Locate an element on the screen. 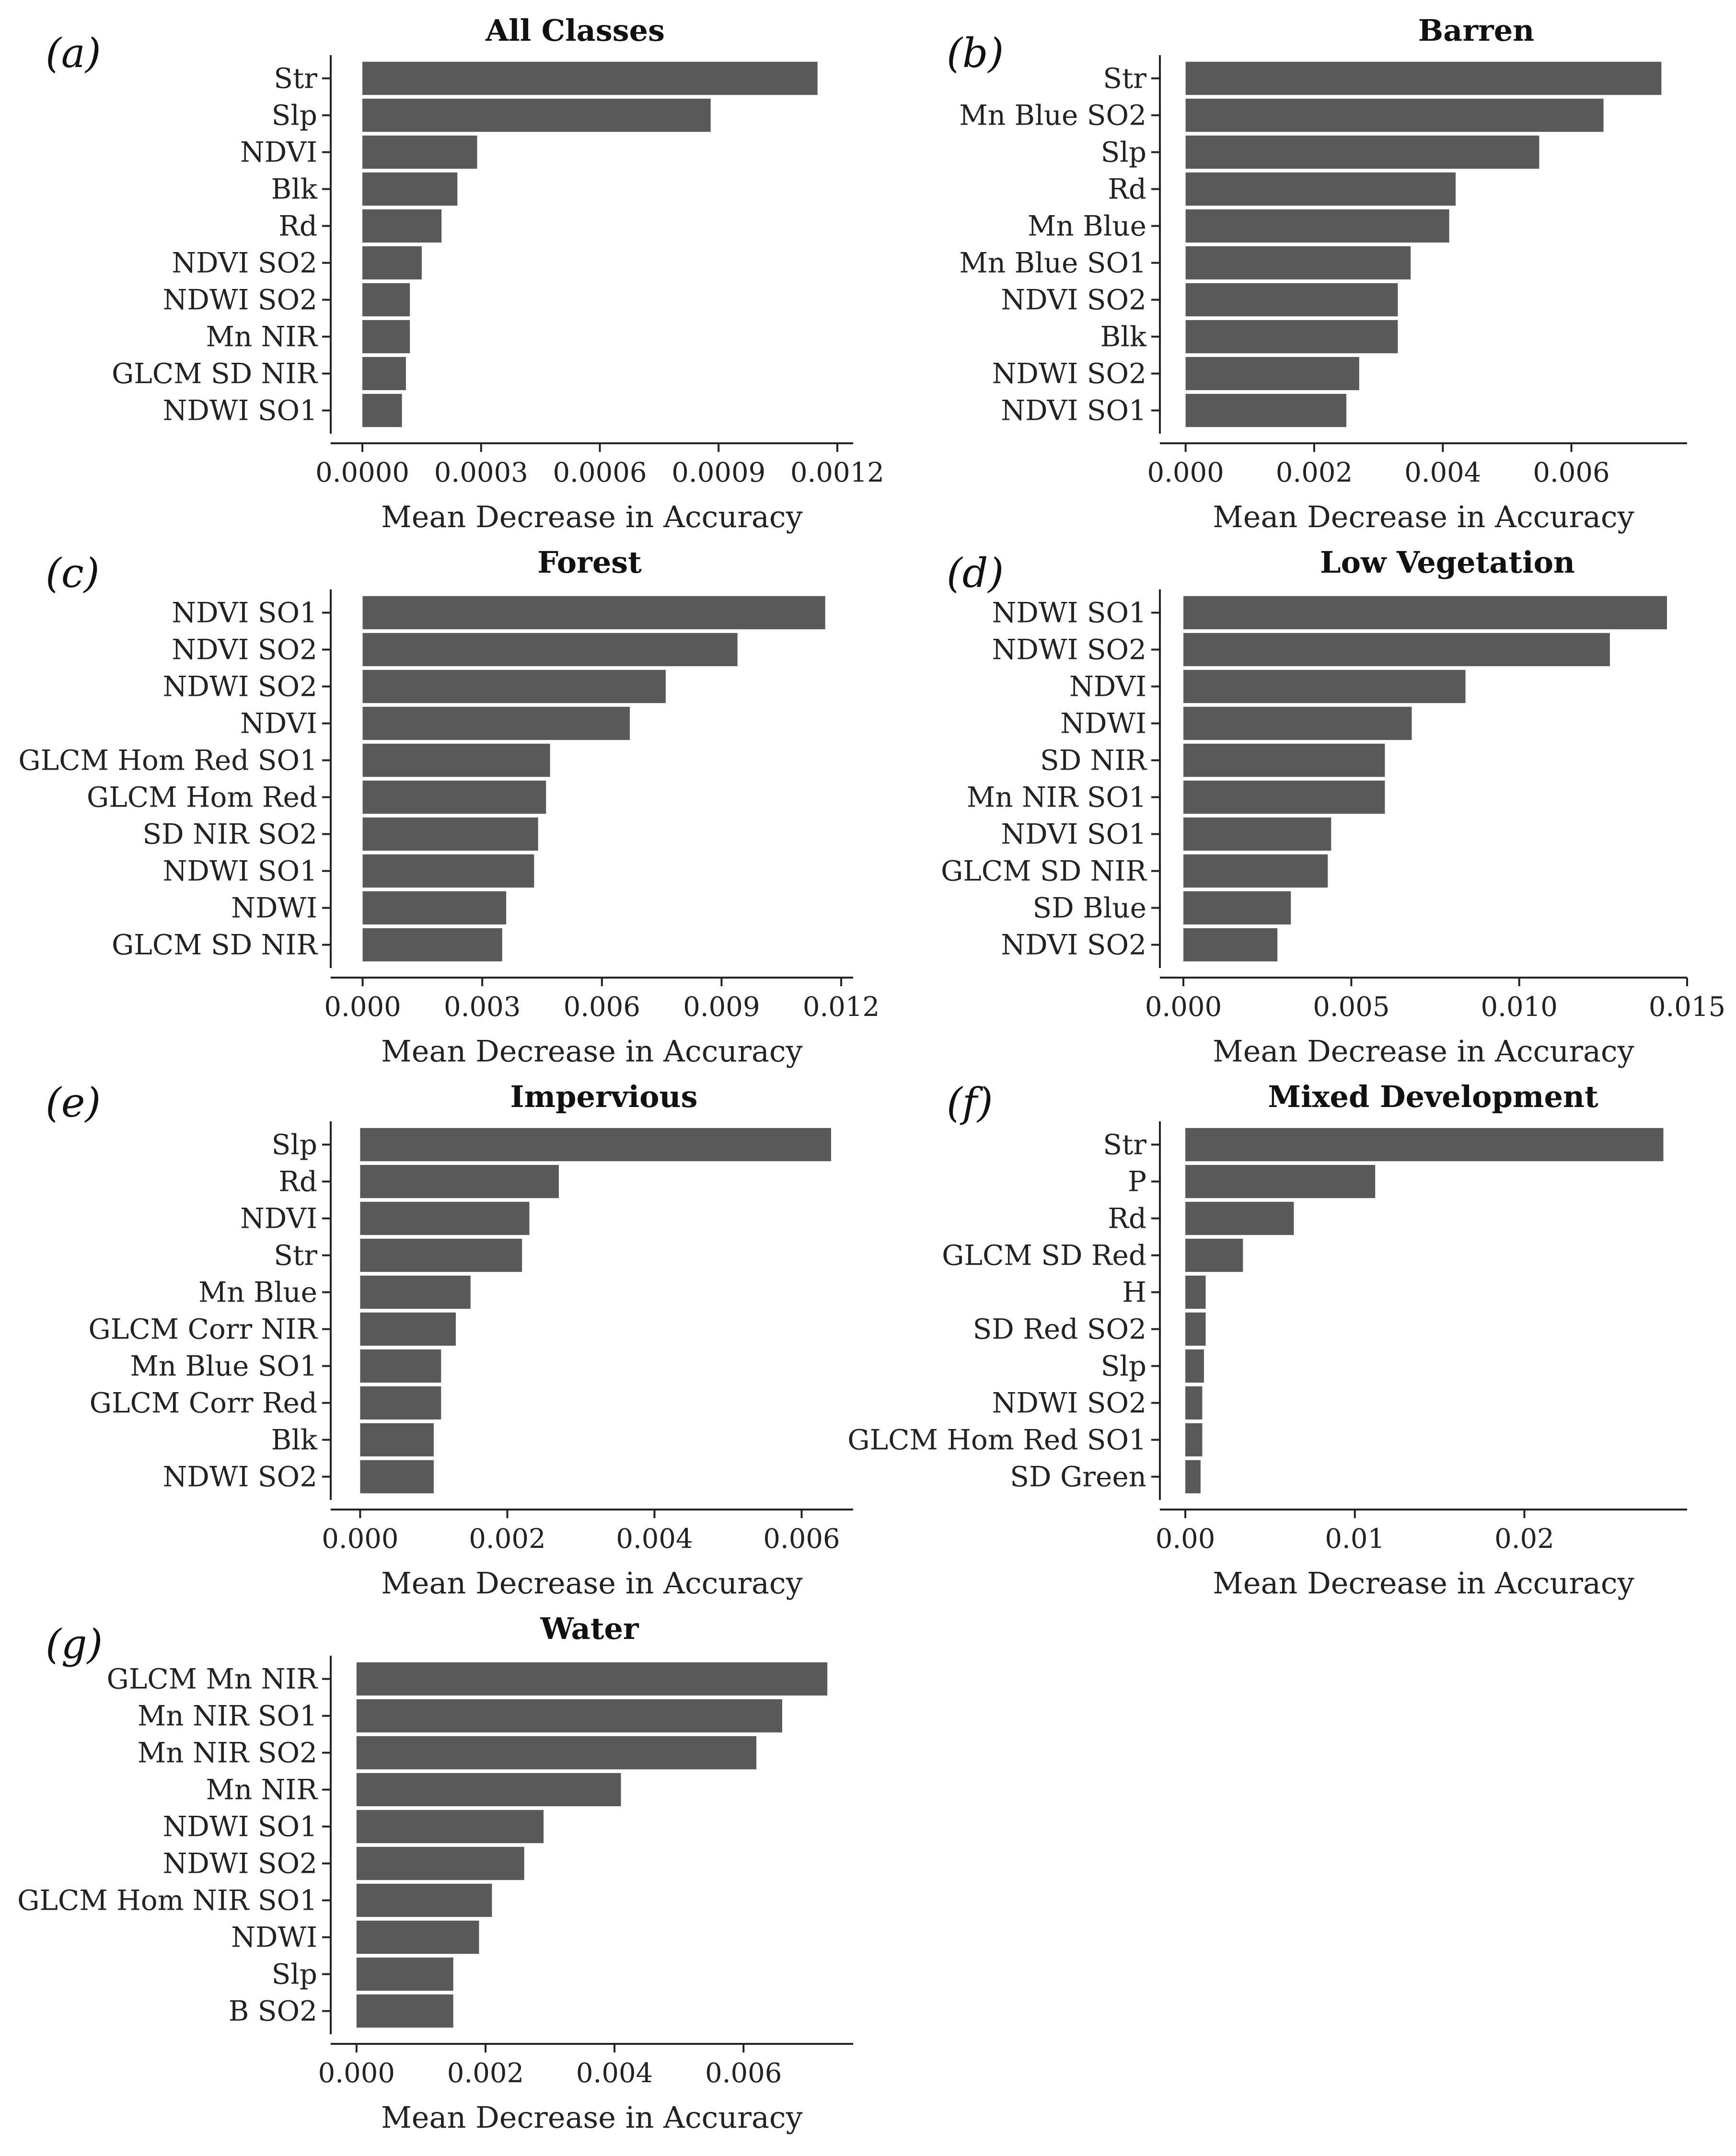 The image size is (1736, 2156). x-tick-label: 0.02 is located at coordinates (1524, 1539).